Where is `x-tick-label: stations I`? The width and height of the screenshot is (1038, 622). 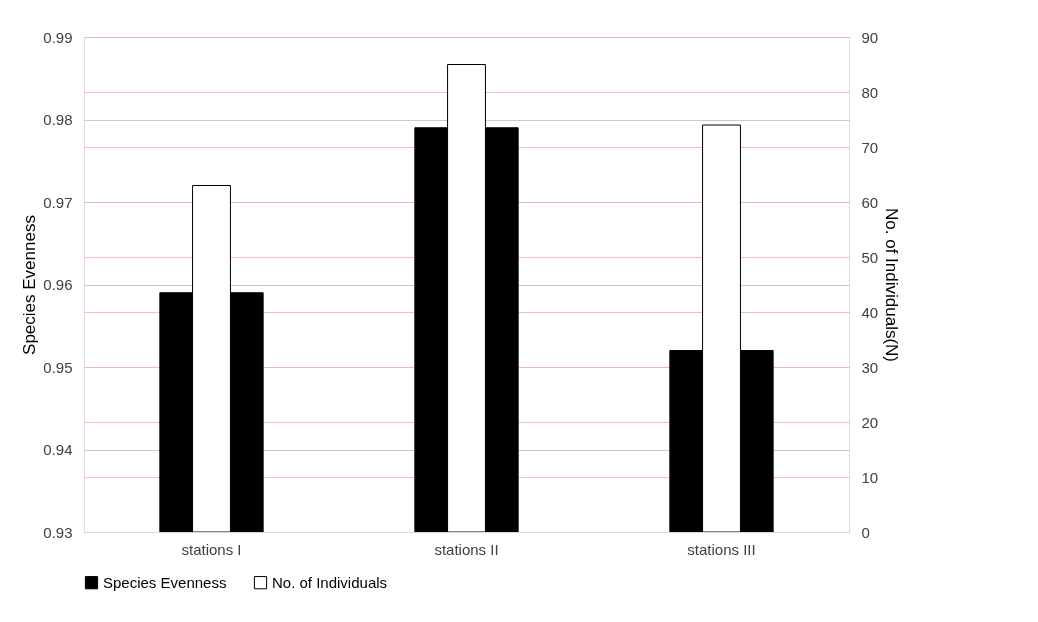
x-tick-label: stations I is located at coordinates (211, 549).